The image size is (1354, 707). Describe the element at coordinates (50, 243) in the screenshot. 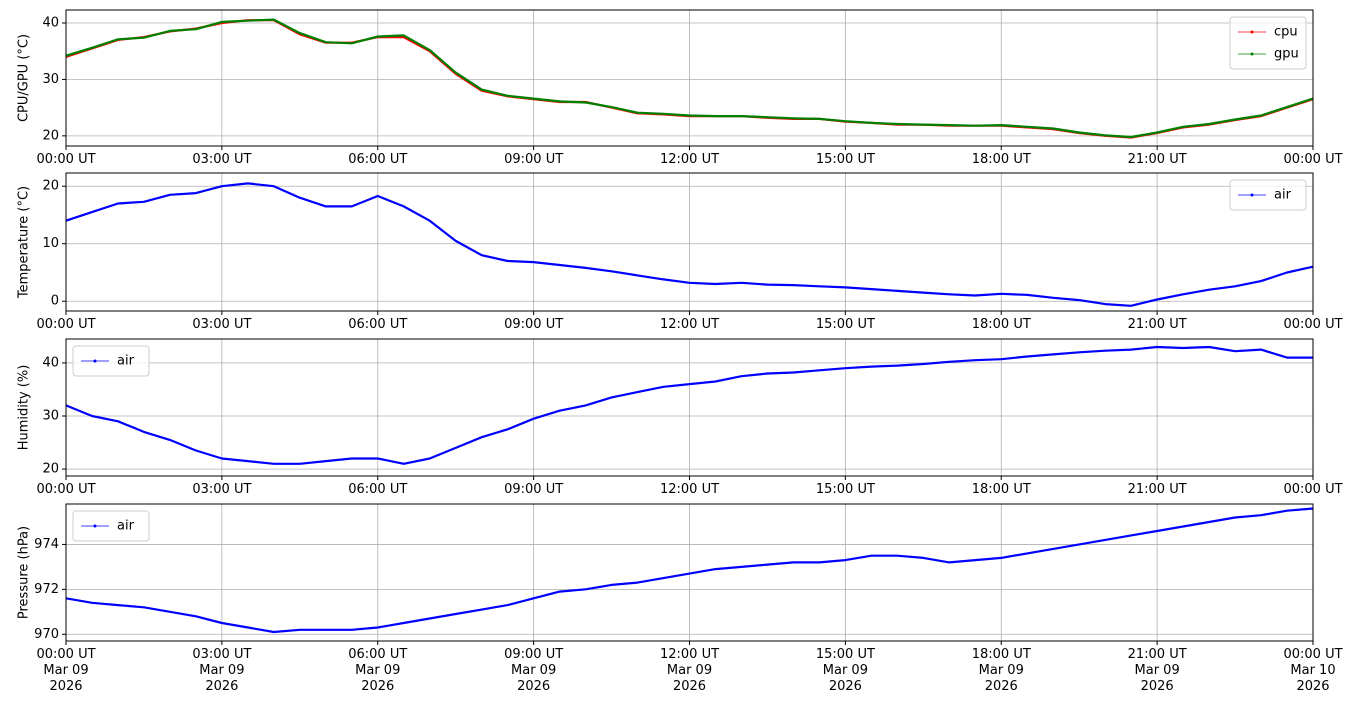

I see `y-tick-label: 10` at that location.